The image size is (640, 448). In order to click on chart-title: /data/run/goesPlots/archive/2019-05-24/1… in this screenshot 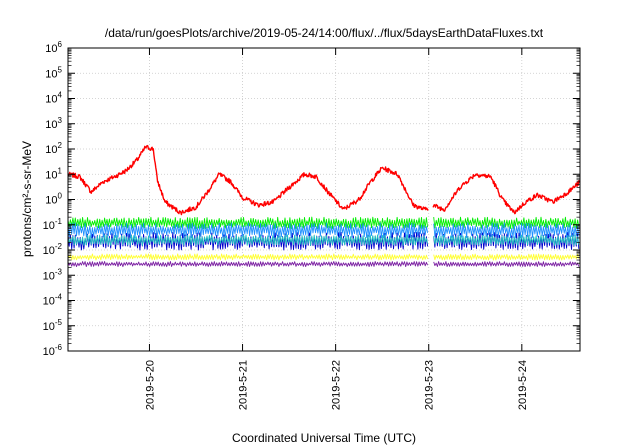, I will do `click(324, 33)`.